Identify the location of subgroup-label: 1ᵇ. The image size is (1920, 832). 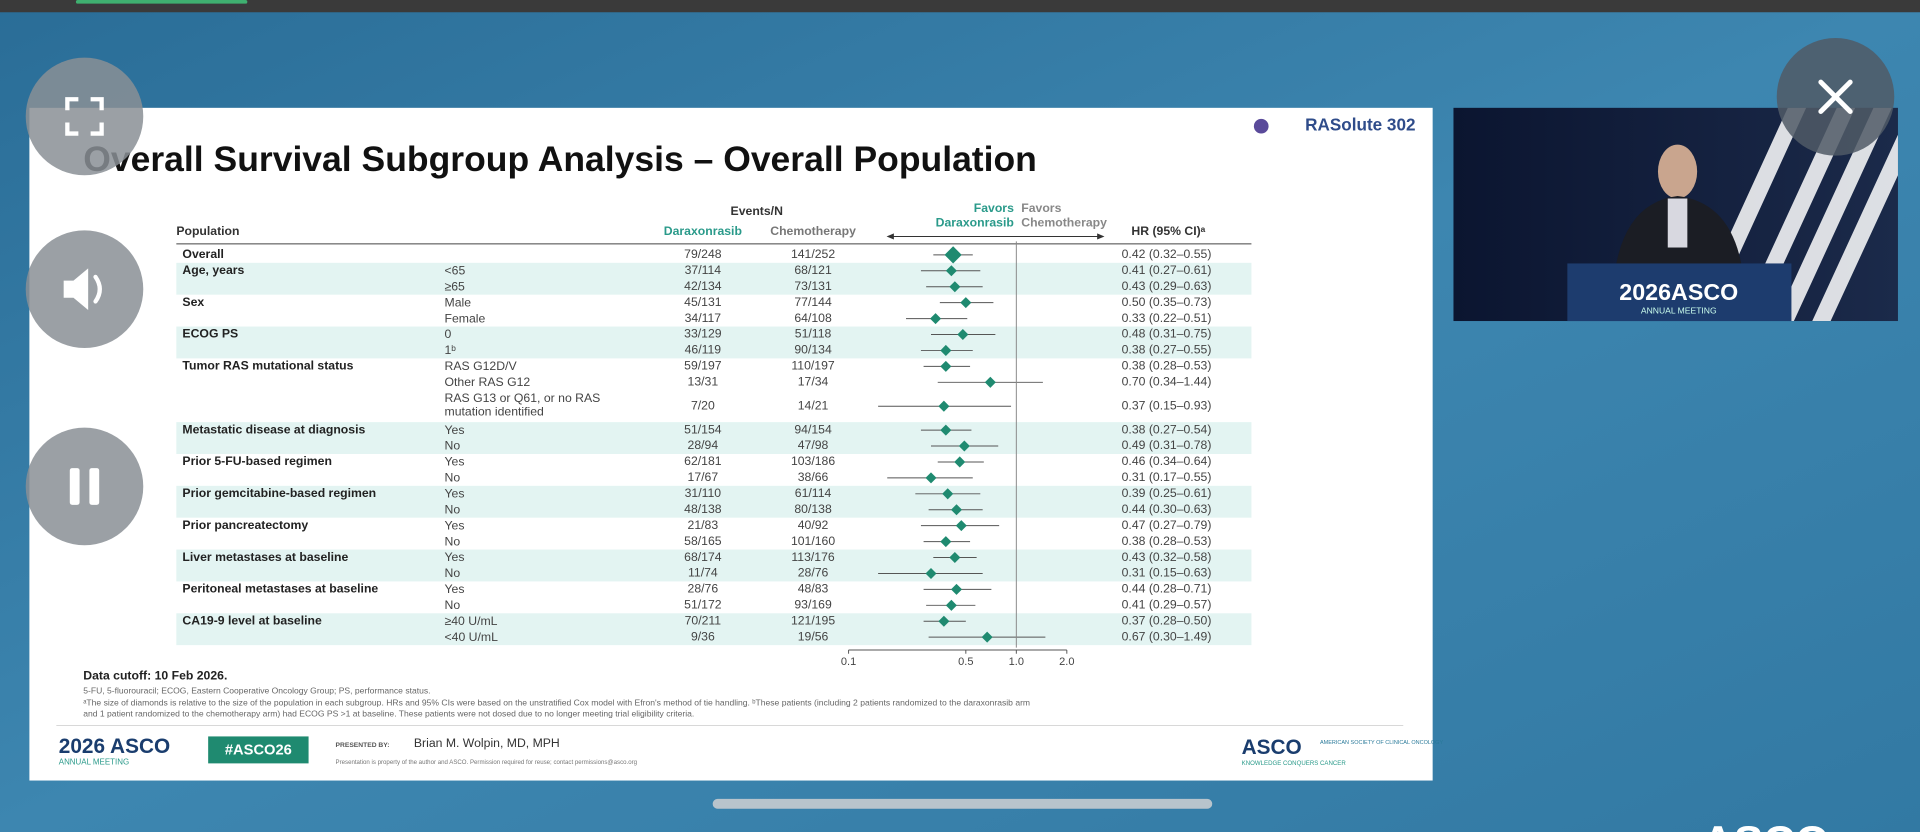
(450, 350).